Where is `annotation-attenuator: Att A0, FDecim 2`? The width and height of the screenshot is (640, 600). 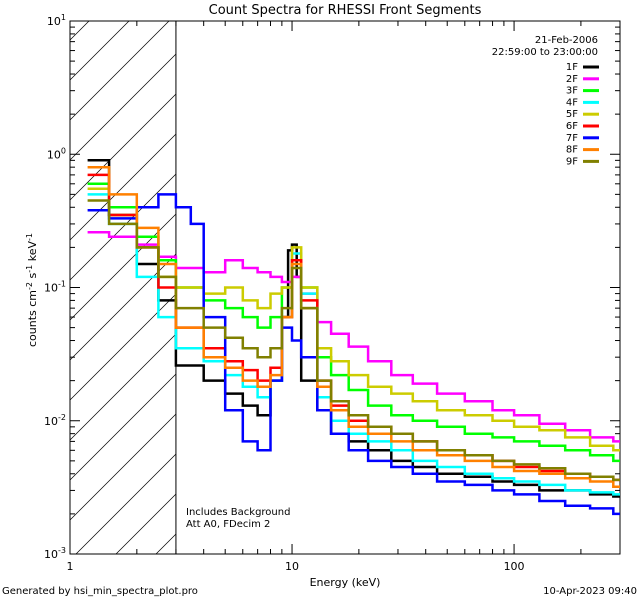 annotation-attenuator: Att A0, FDecim 2 is located at coordinates (228, 524).